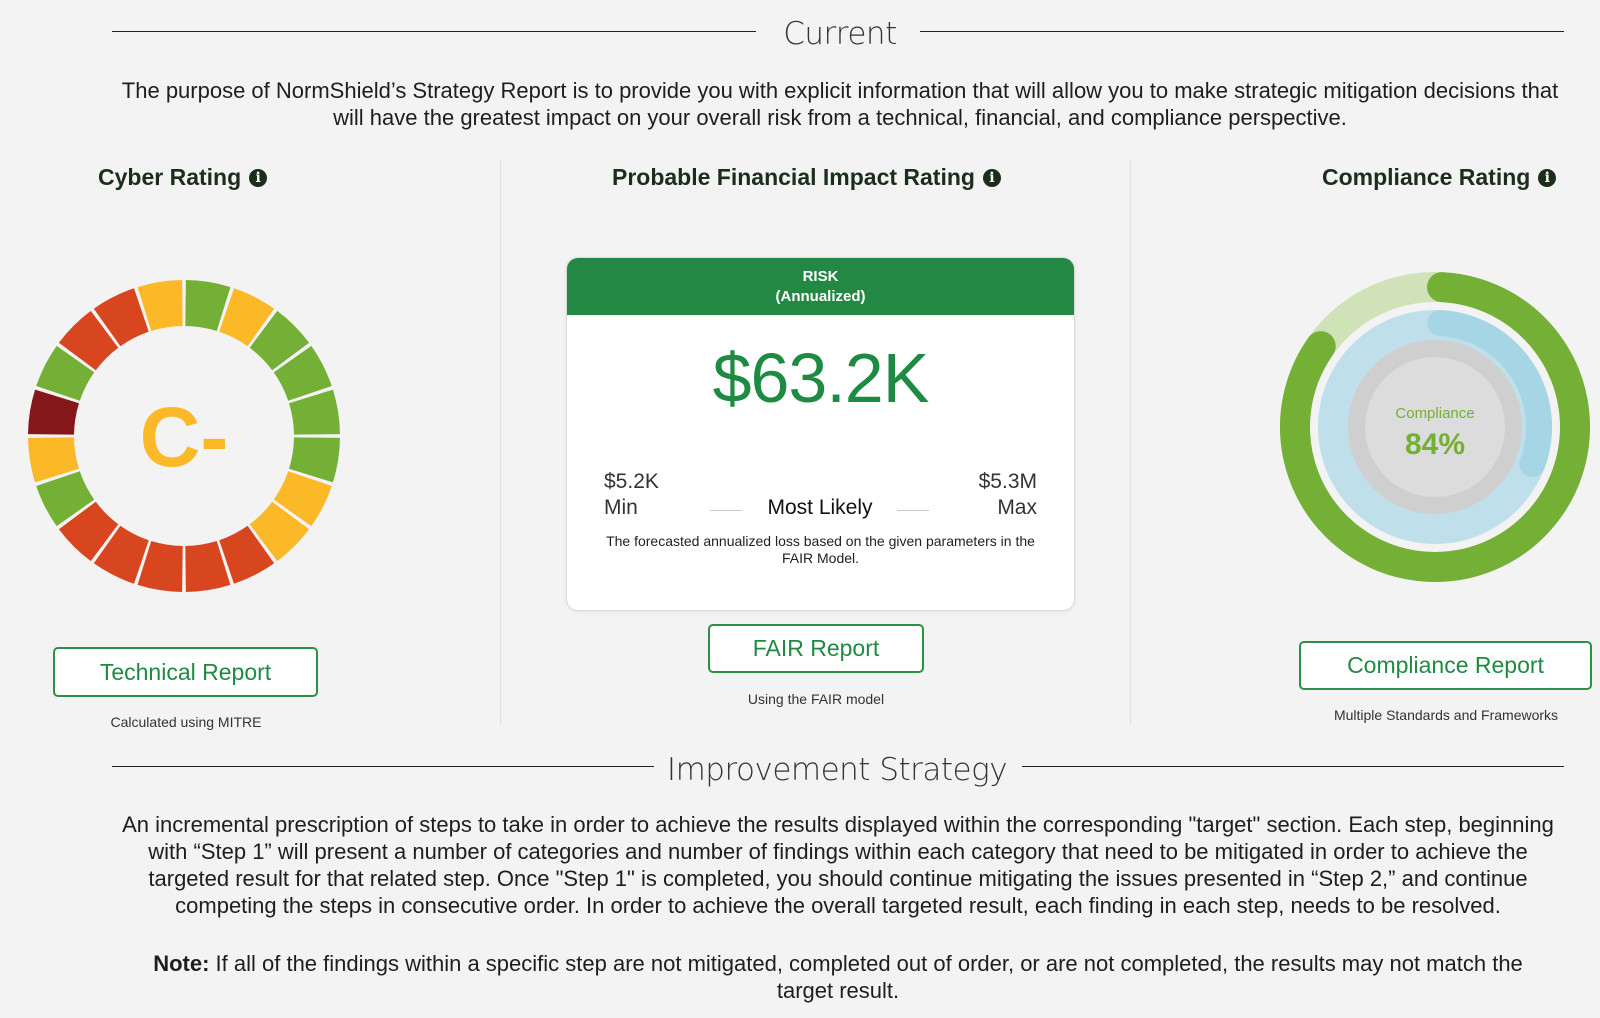 The image size is (1600, 1018). I want to click on risk-max-value: $5.3M, so click(1007, 481).